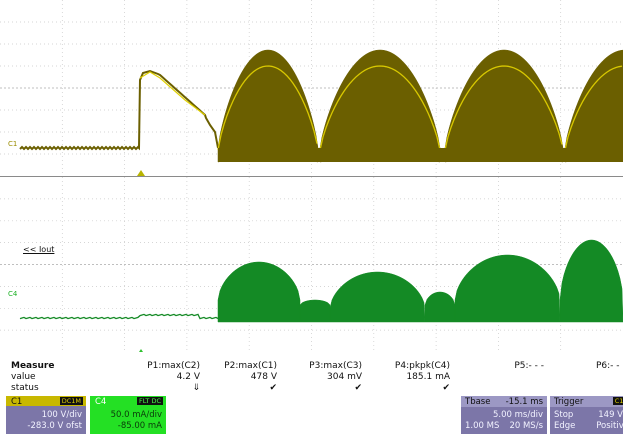 The height and width of the screenshot is (434, 623). I want to click on param-p1-value: 4.2 V, so click(188, 377).